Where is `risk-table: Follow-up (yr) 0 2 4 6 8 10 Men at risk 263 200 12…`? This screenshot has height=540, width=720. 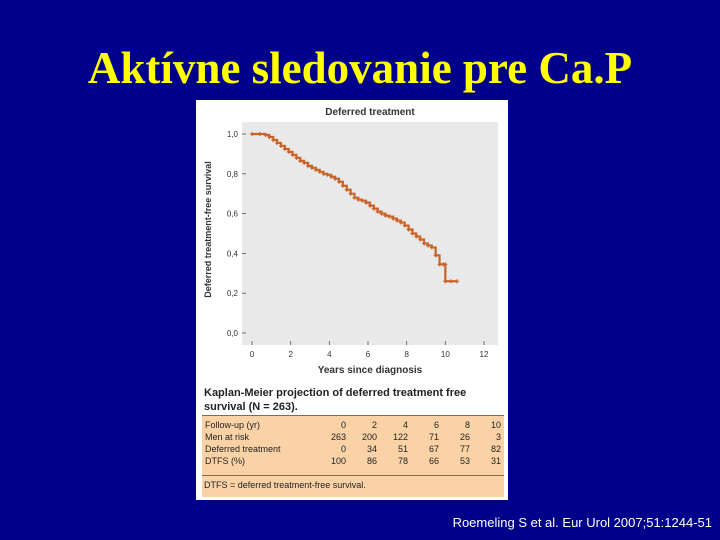 risk-table: Follow-up (yr) 0 2 4 6 8 10 Men at risk 263 200 12… is located at coordinates (353, 456).